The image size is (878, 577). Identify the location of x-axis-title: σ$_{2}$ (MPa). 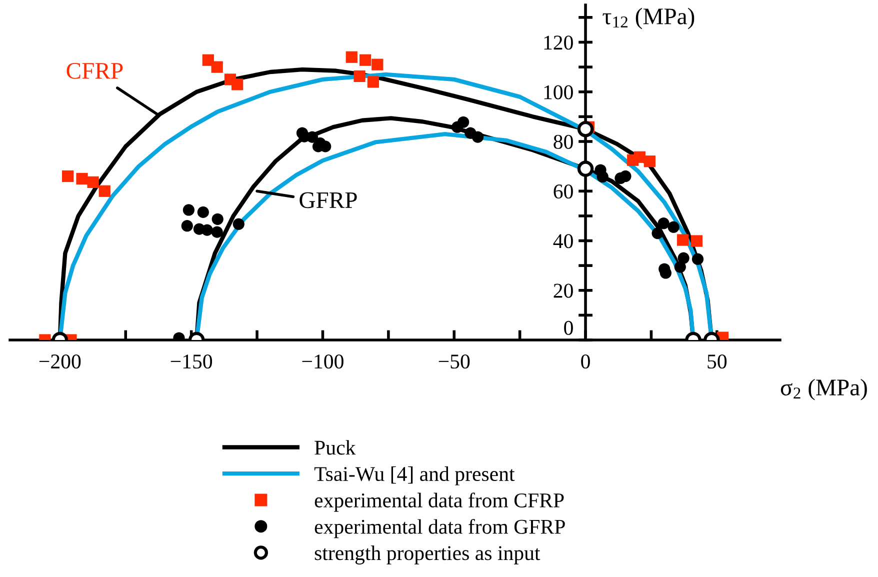
(823, 389).